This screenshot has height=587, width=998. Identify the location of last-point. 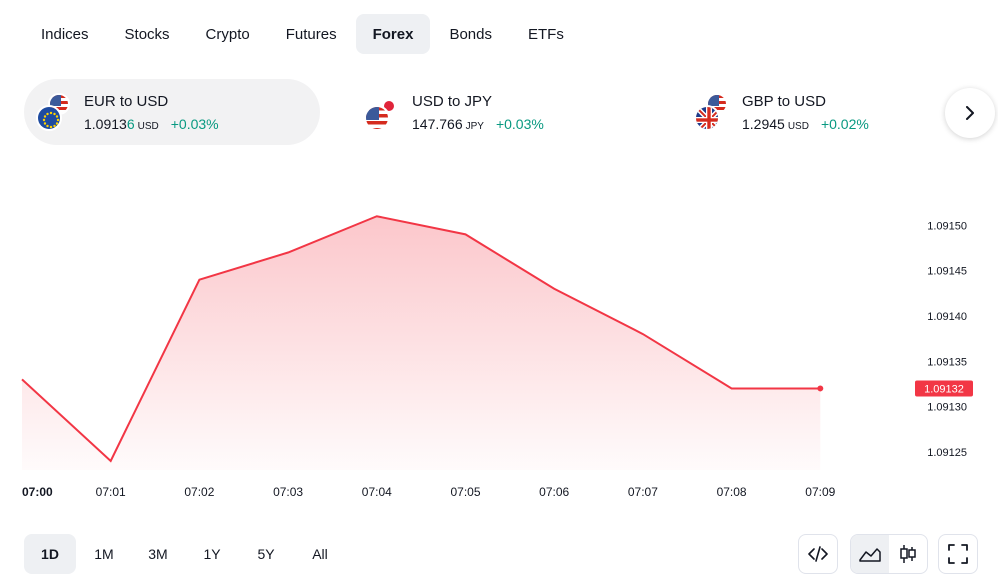
(820, 388).